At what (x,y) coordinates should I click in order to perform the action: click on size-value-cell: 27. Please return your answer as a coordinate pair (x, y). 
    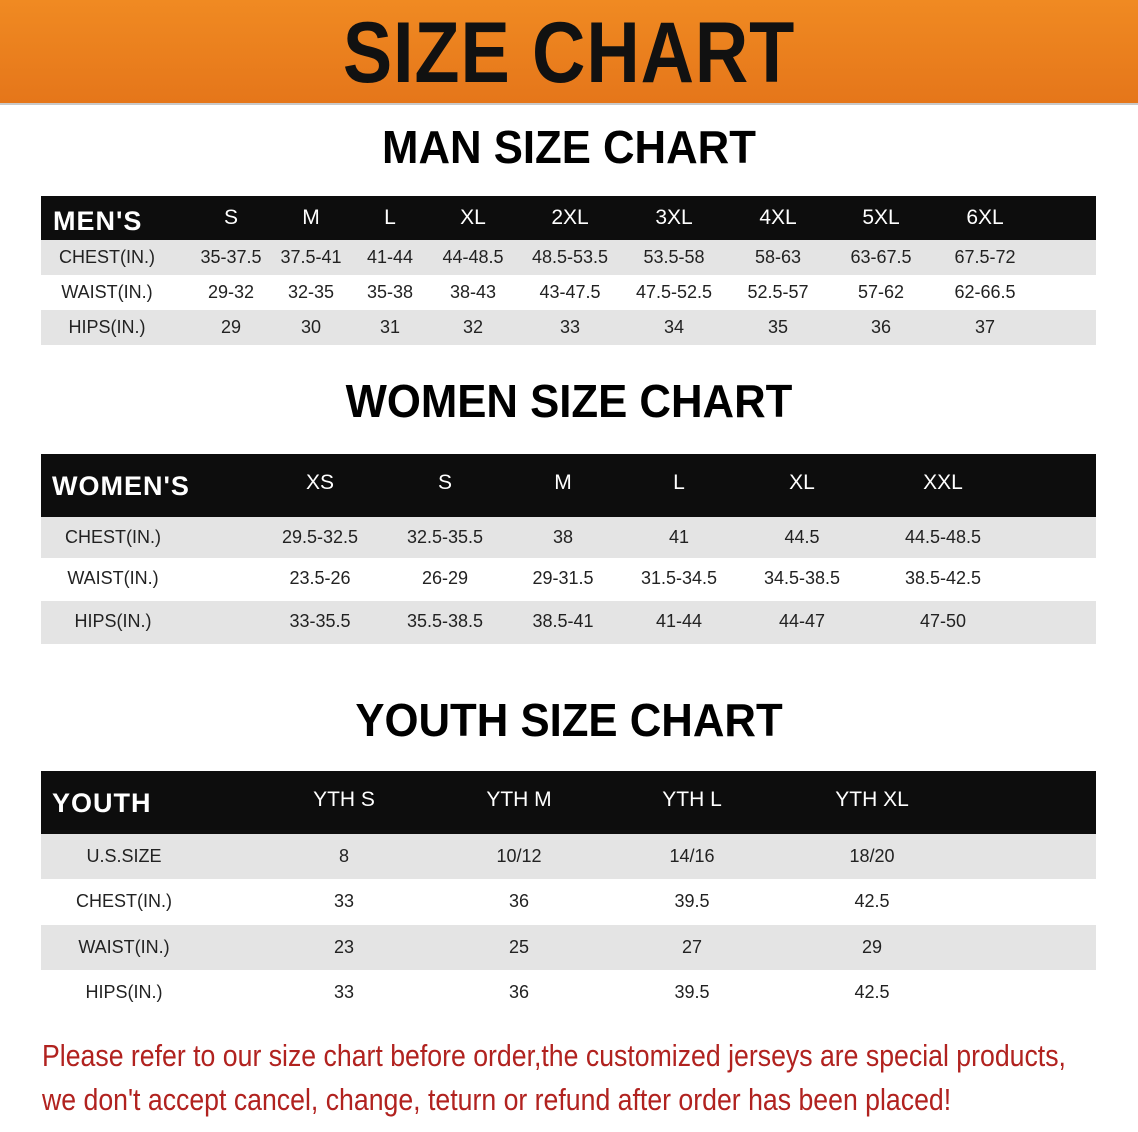
    Looking at the image, I should click on (692, 947).